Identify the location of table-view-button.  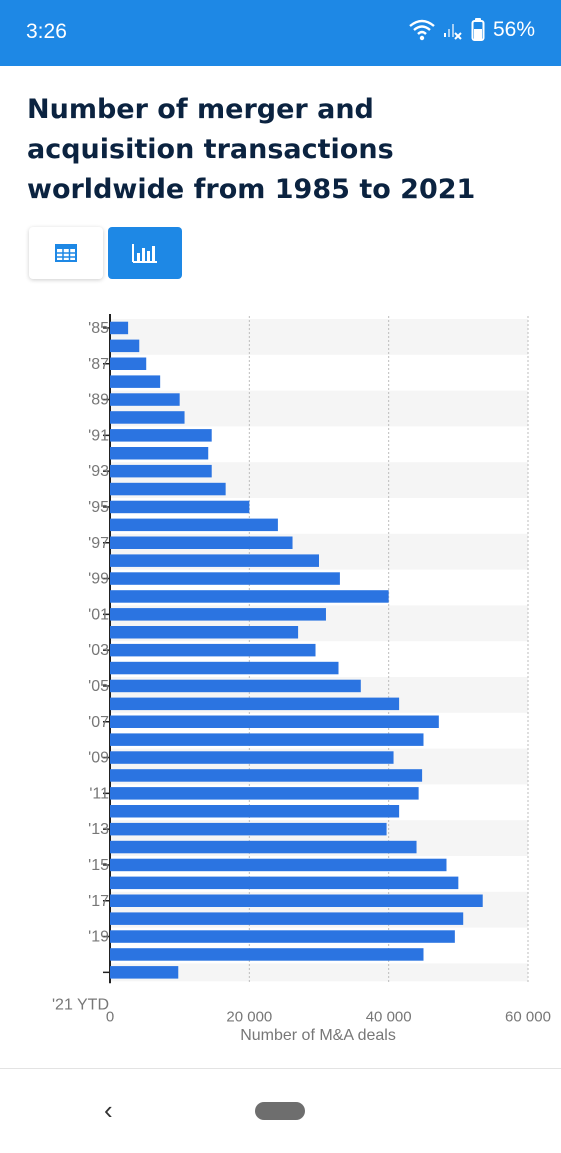
(66, 253).